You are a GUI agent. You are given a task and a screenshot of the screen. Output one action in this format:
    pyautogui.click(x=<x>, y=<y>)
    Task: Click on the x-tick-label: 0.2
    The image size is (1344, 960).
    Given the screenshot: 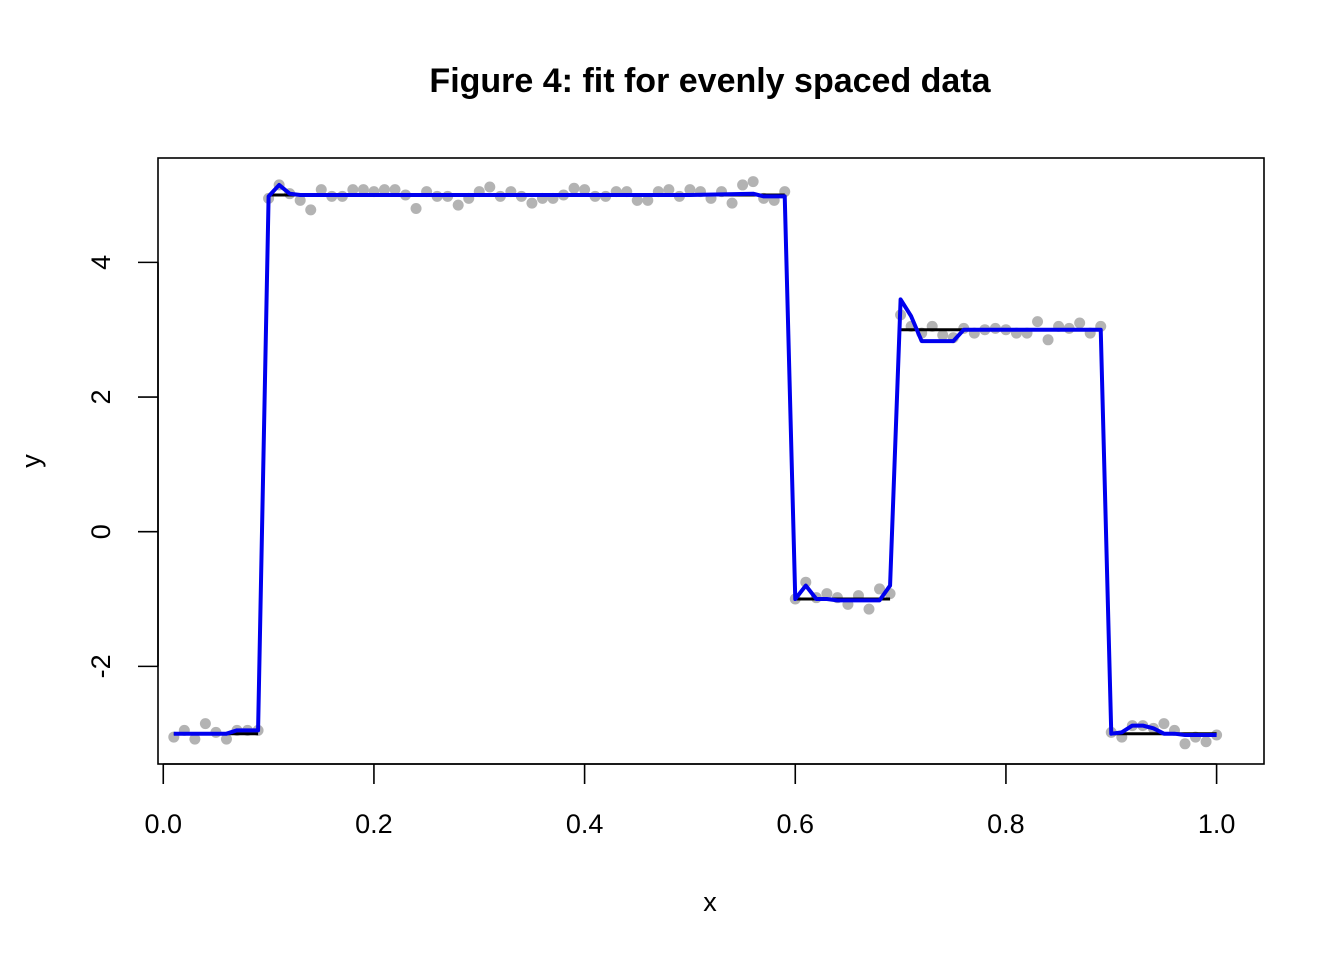 What is the action you would take?
    pyautogui.click(x=374, y=824)
    